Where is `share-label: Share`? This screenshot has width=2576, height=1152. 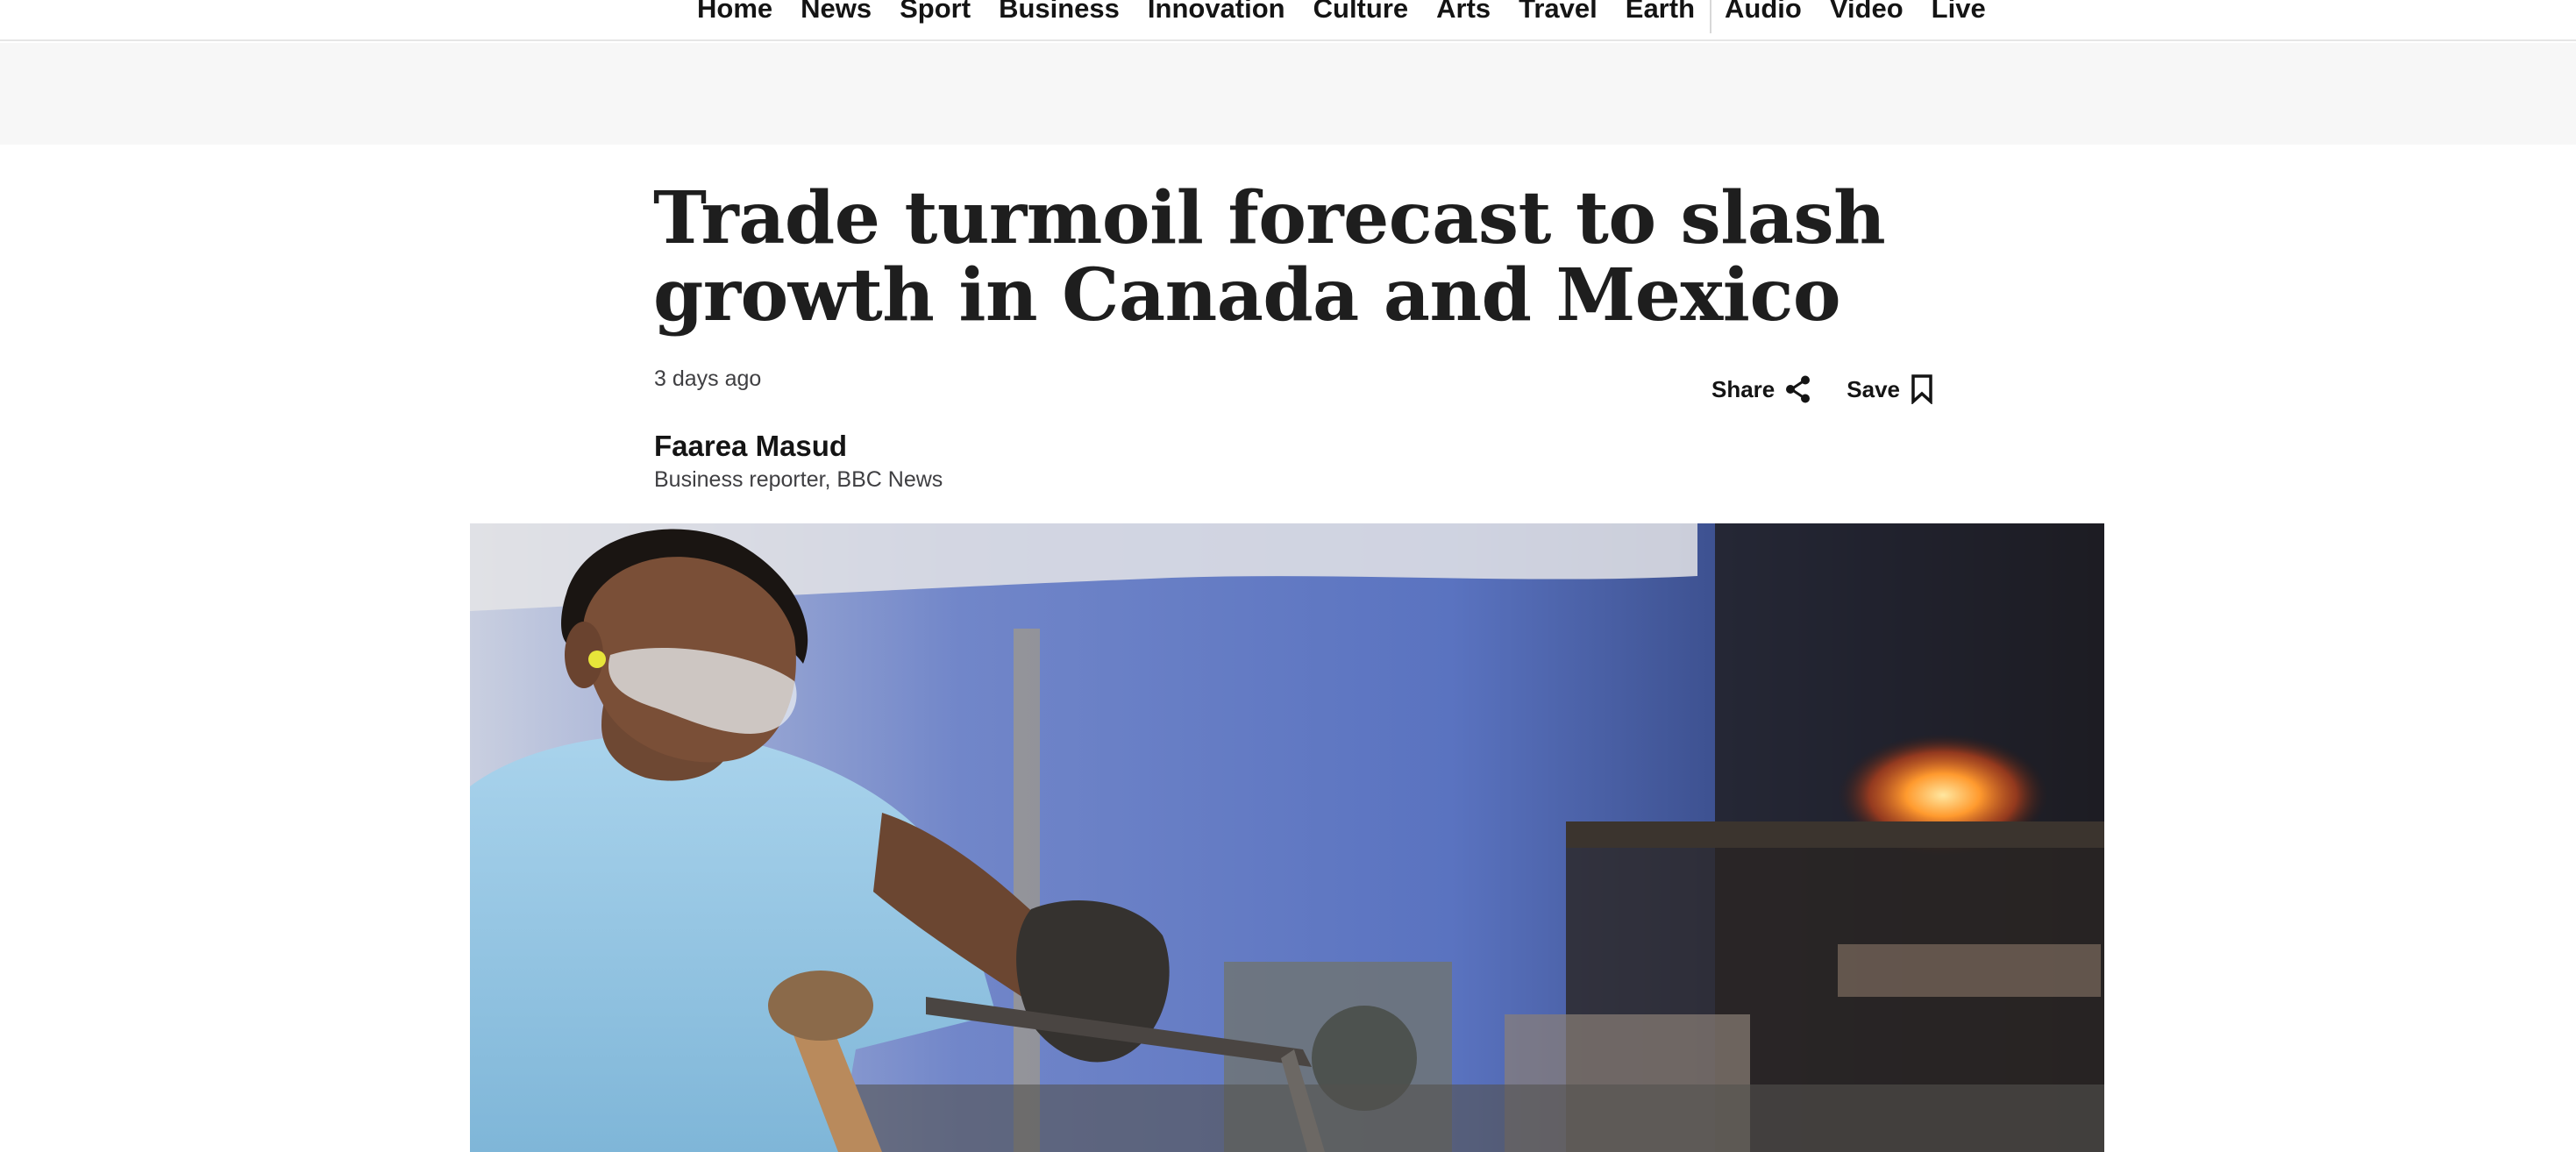 share-label: Share is located at coordinates (1743, 388).